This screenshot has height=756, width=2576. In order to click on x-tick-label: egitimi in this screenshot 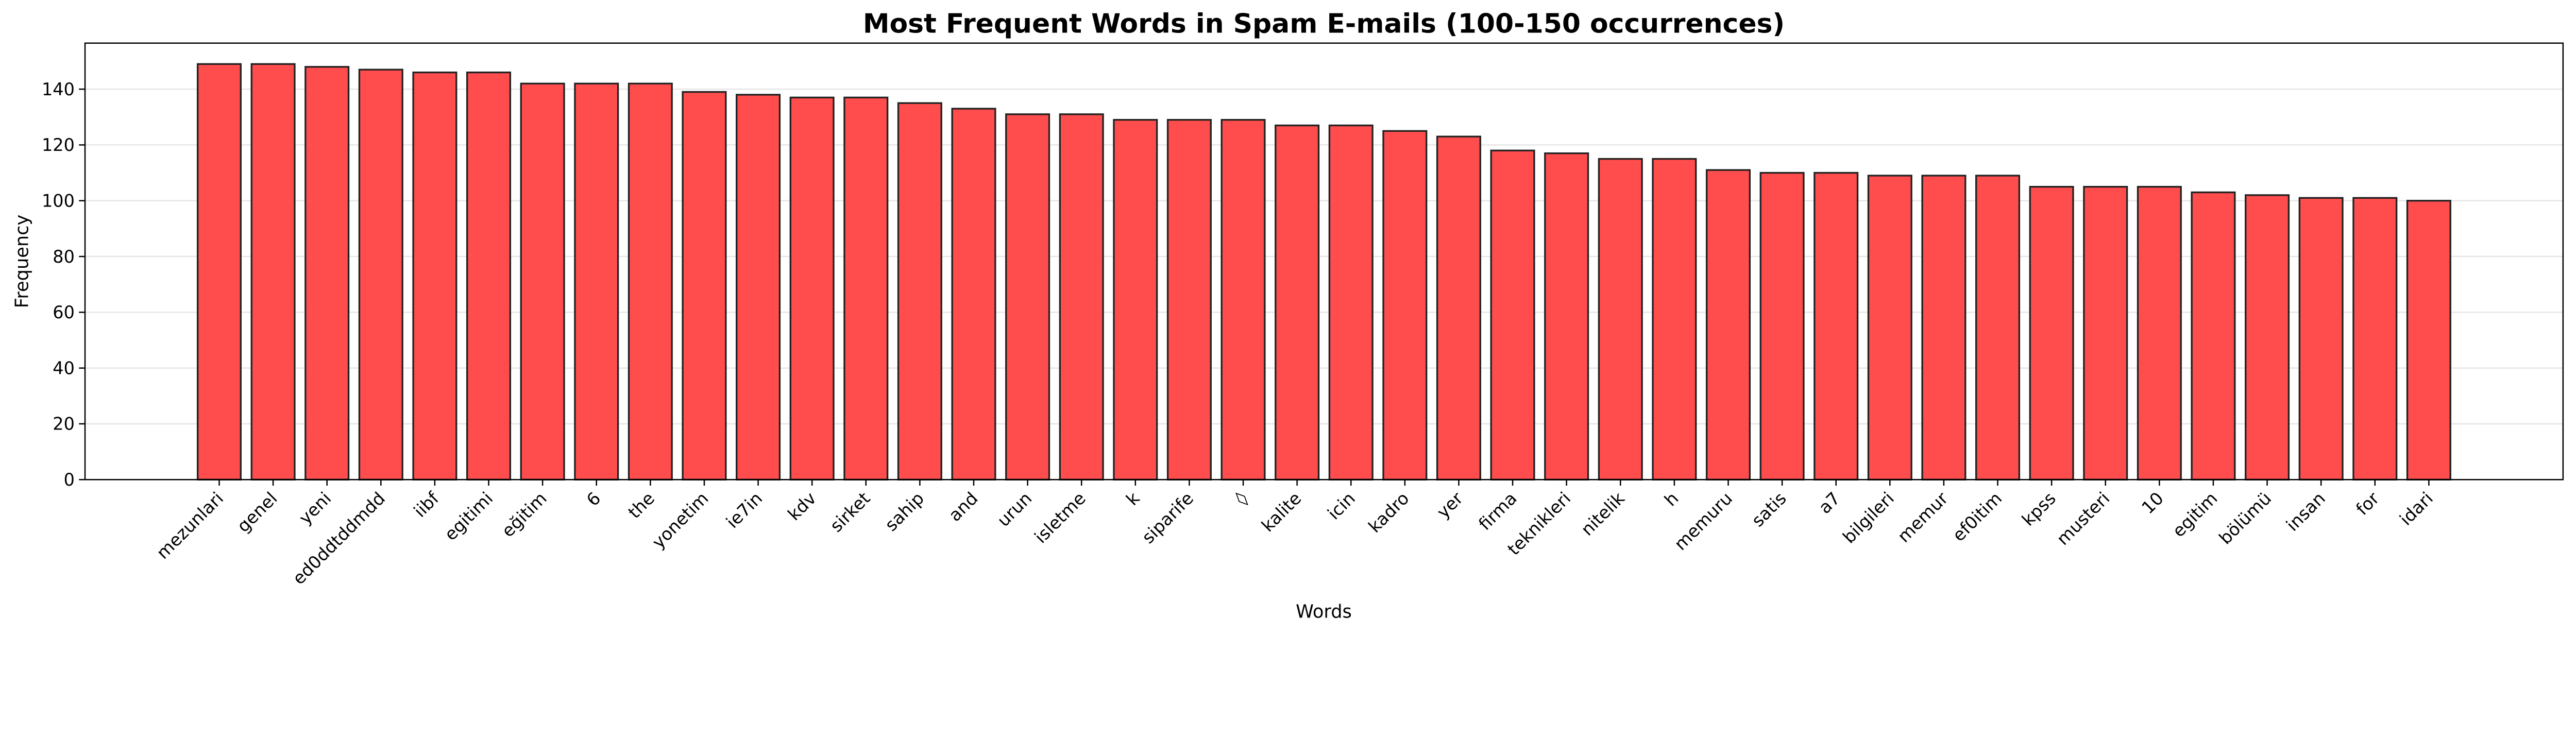, I will do `click(468, 516)`.